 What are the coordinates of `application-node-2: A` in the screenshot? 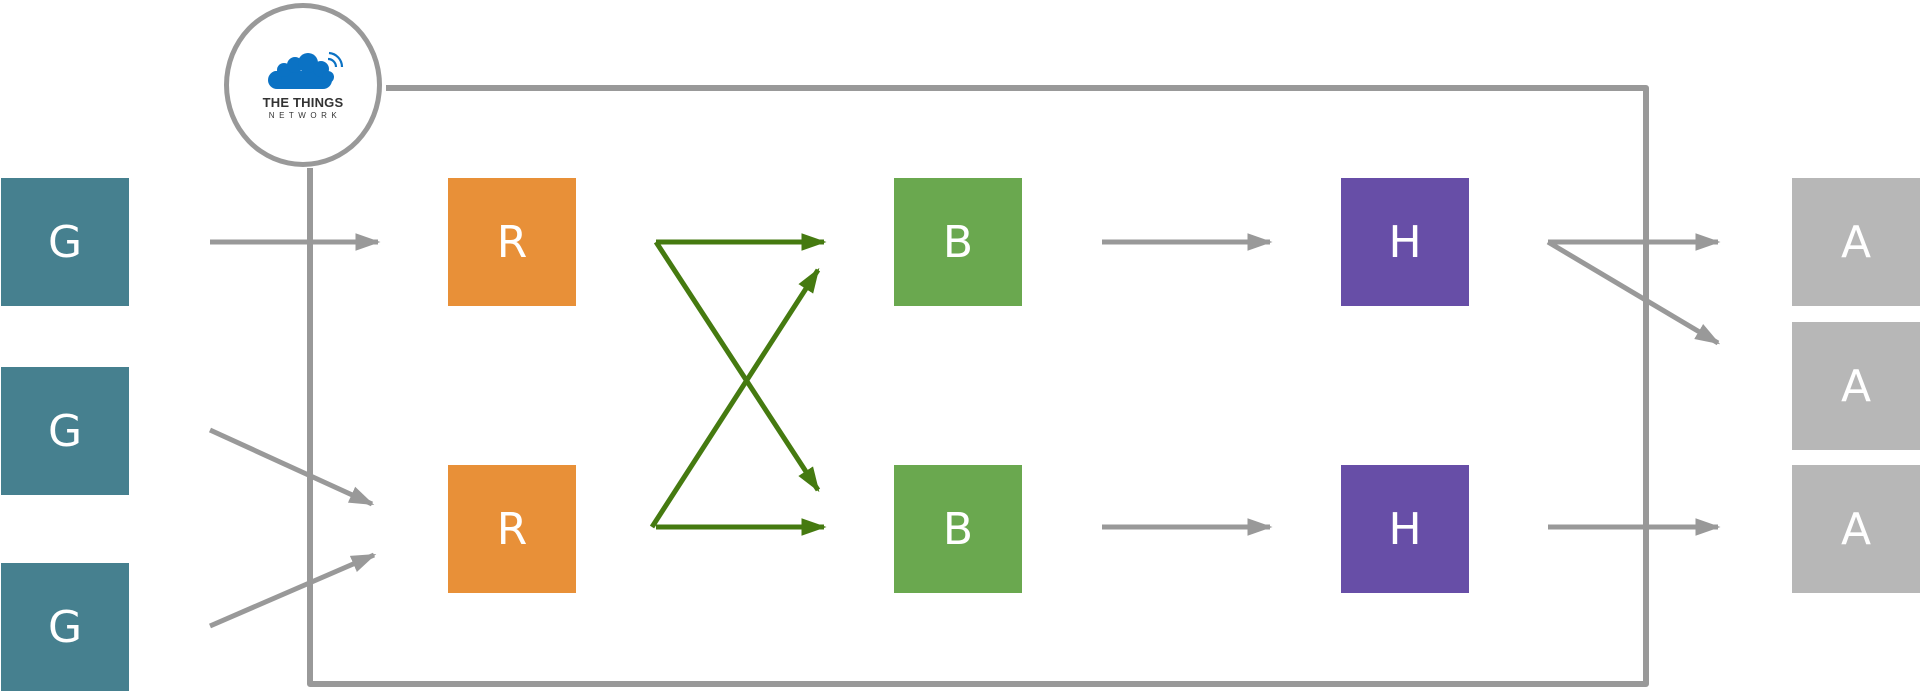 It's located at (1856, 386).